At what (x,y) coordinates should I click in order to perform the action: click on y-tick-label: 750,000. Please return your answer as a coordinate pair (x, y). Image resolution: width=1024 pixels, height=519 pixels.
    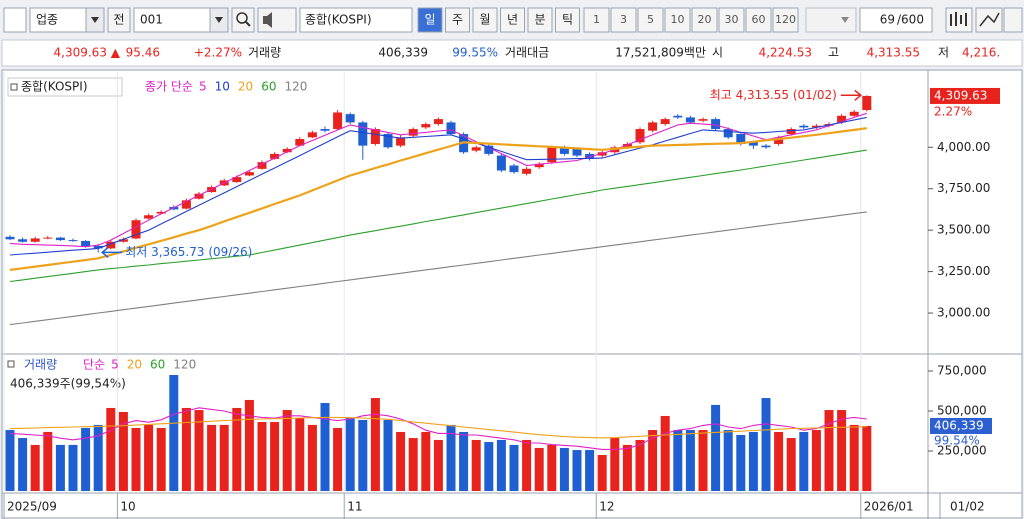
    Looking at the image, I should click on (962, 371).